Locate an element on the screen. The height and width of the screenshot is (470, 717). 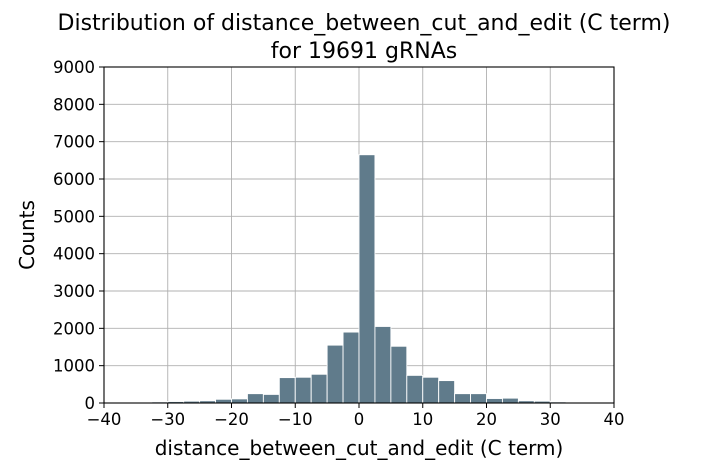
x-tick-label: −30 is located at coordinates (167, 419).